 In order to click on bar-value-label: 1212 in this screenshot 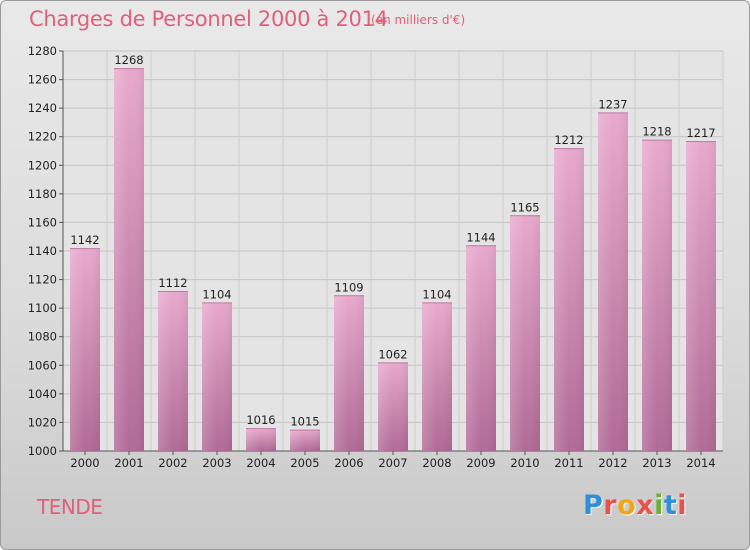, I will do `click(568, 140)`.